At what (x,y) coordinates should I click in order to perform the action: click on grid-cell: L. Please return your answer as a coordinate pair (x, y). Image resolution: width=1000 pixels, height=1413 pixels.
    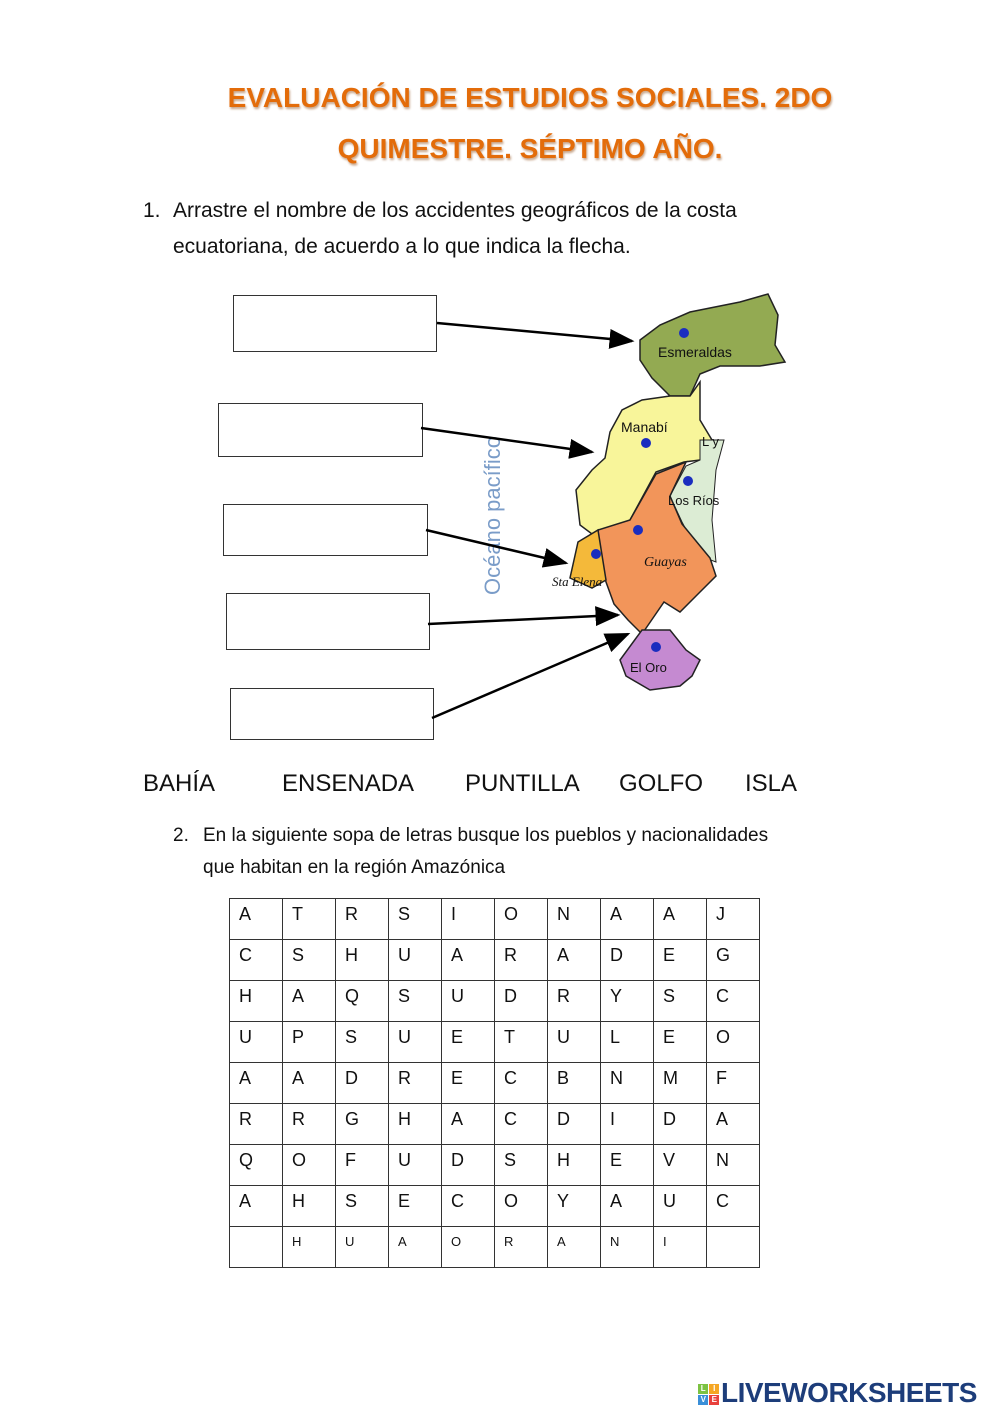
    Looking at the image, I should click on (627, 1042).